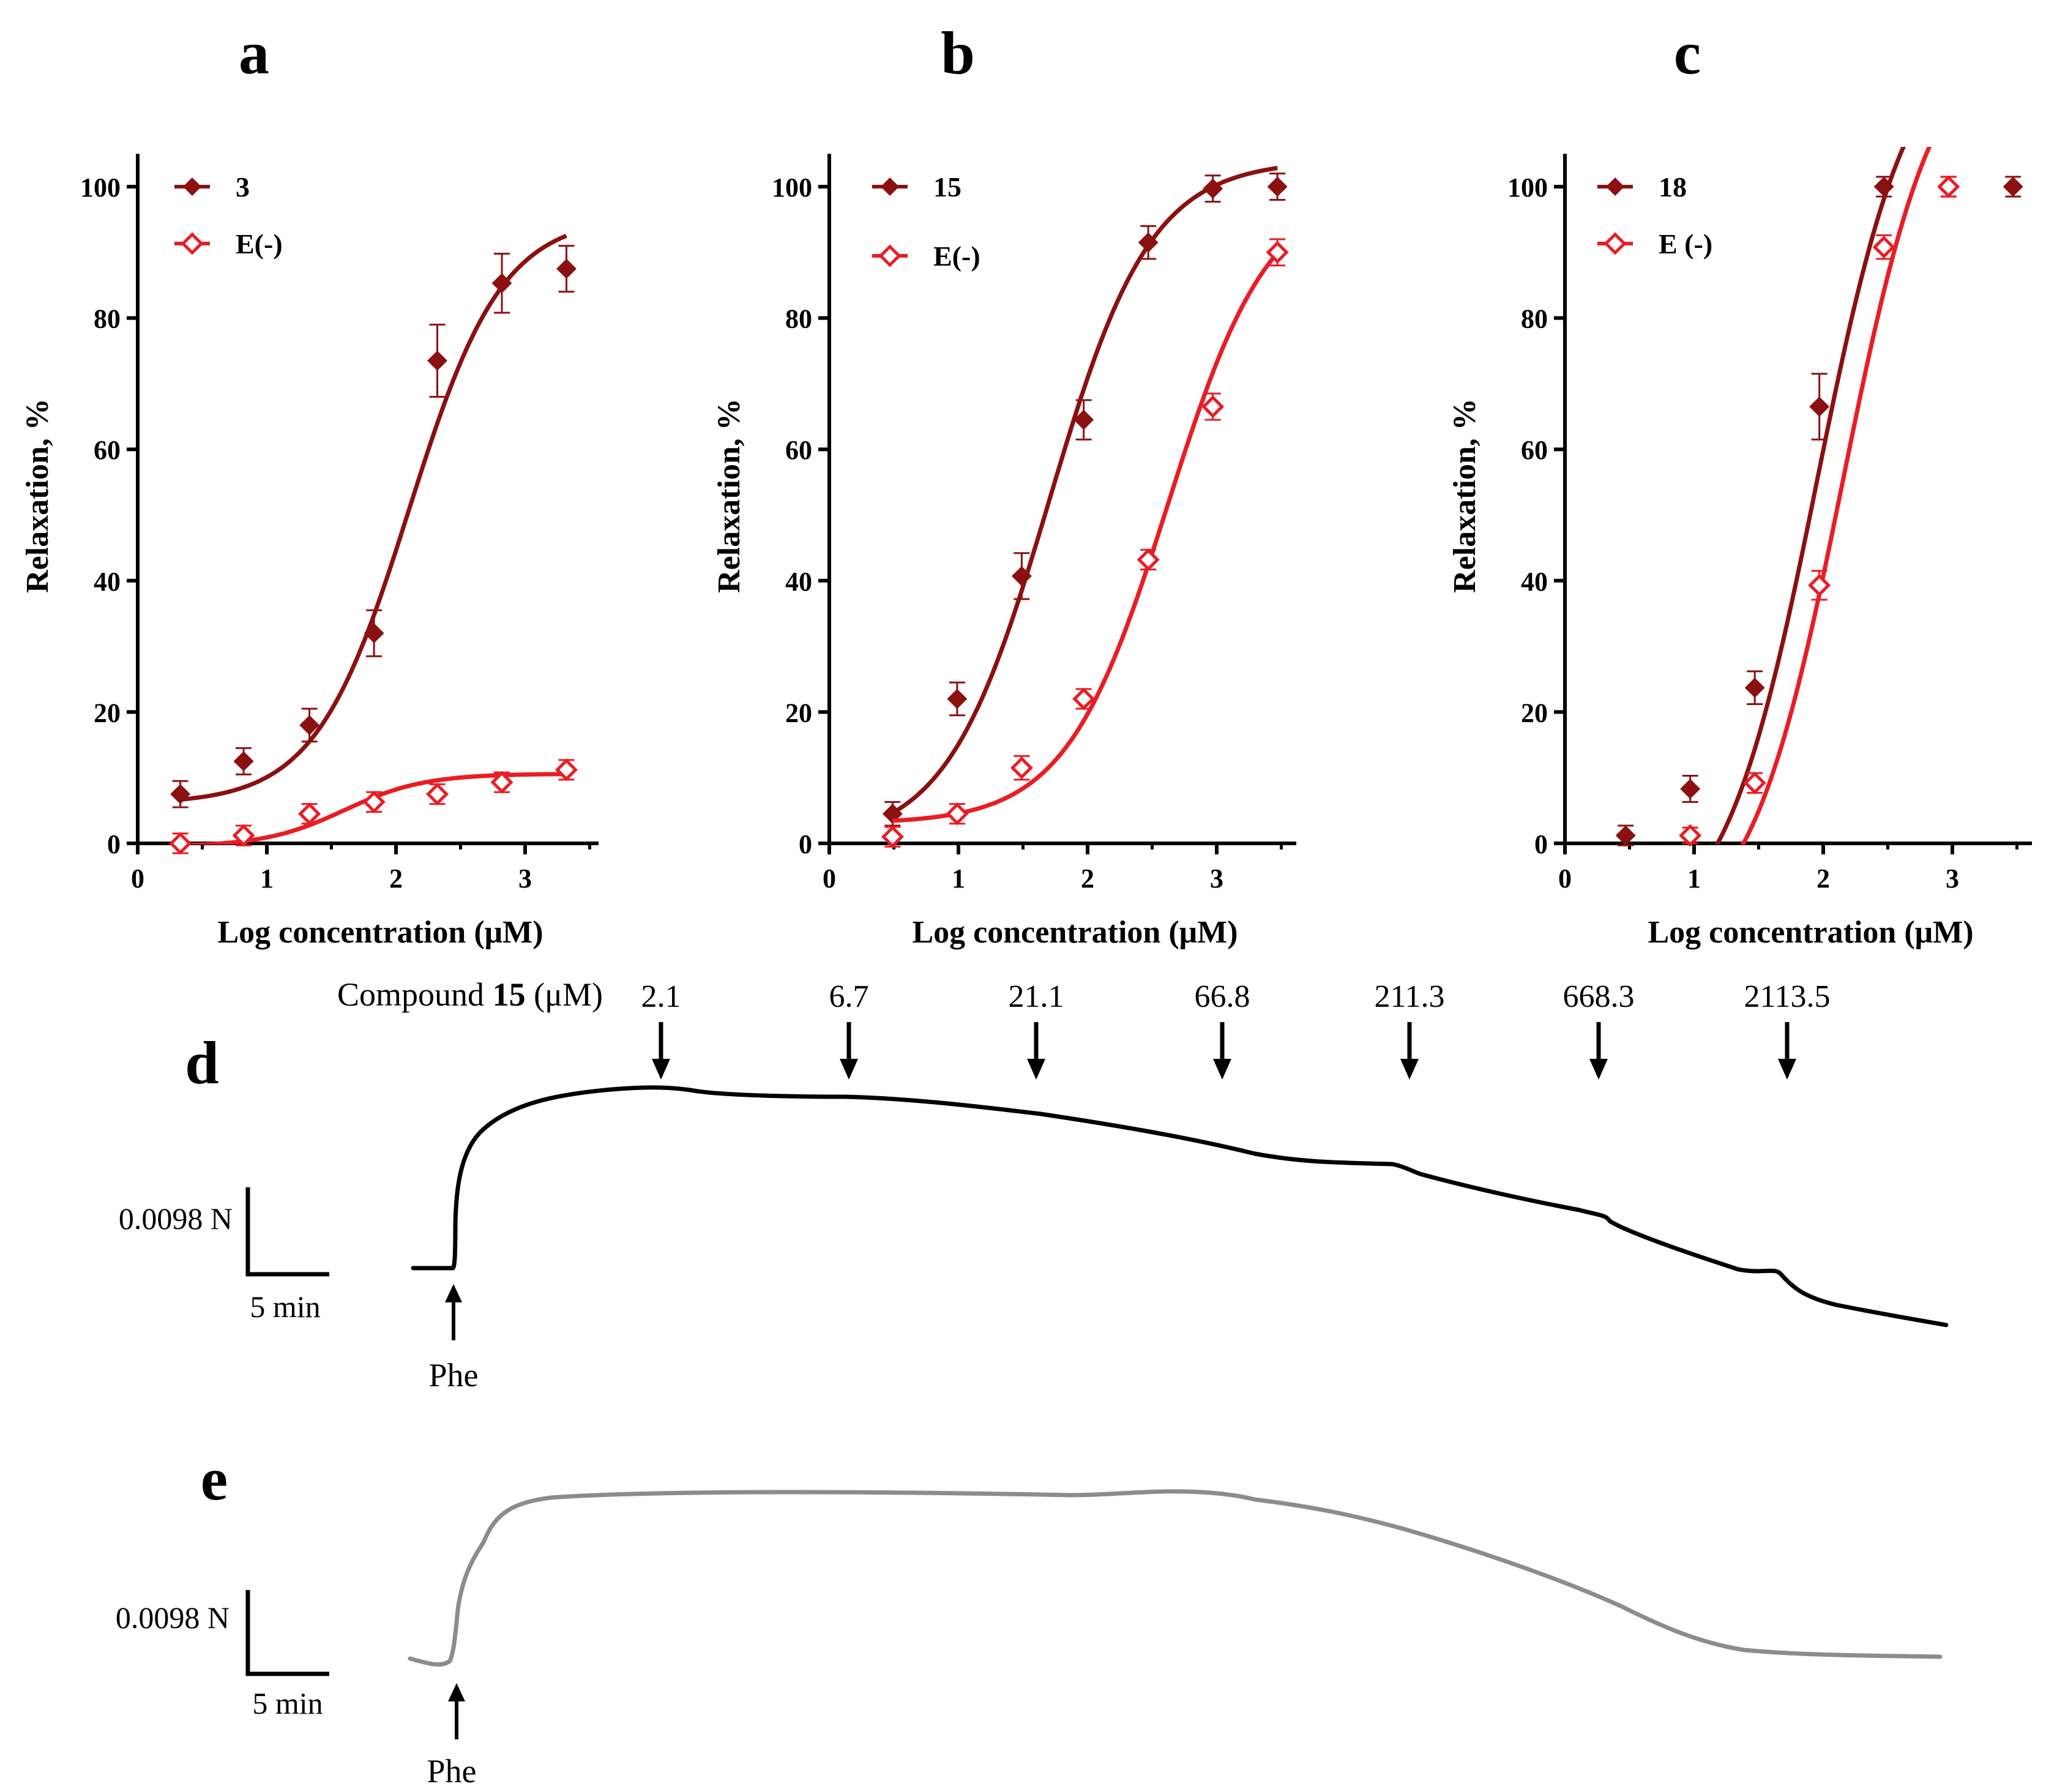 This screenshot has width=2046, height=1792. What do you see at coordinates (470, 994) in the screenshot?
I see `compound-15-dose-label: Compound 15 (μM)` at bounding box center [470, 994].